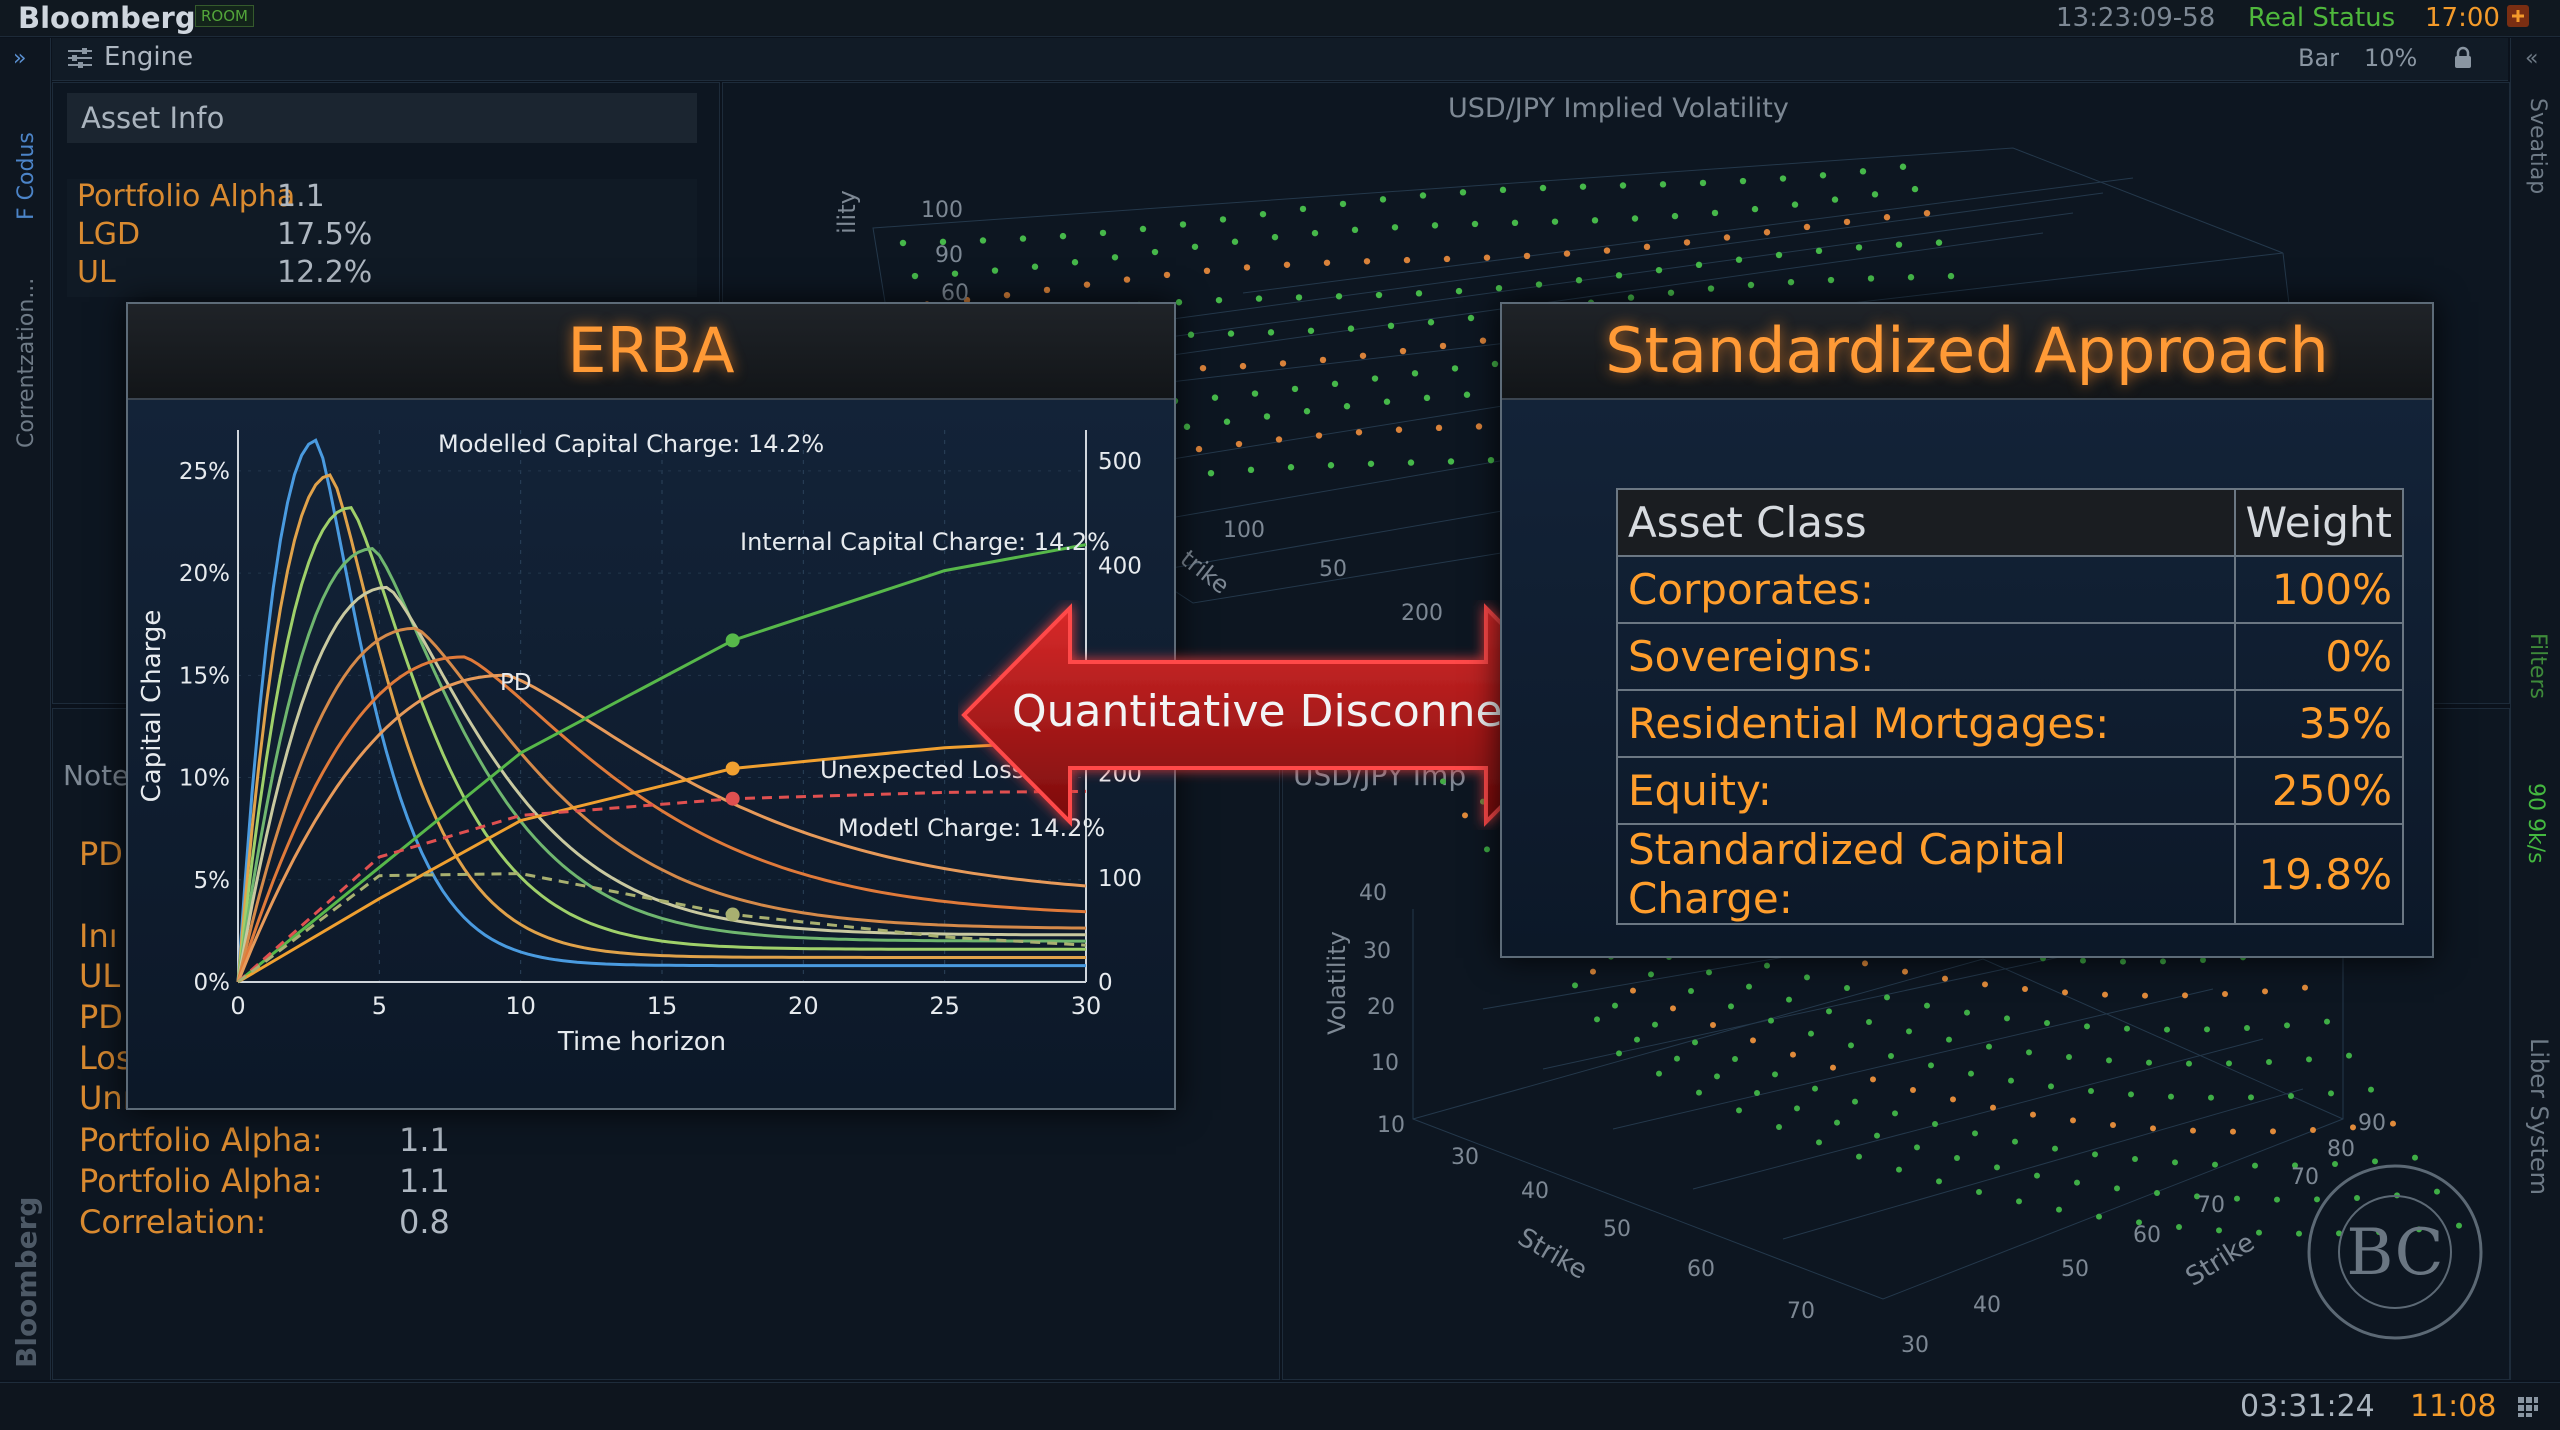  I want to click on asset-info-value: 12.2%, so click(325, 272).